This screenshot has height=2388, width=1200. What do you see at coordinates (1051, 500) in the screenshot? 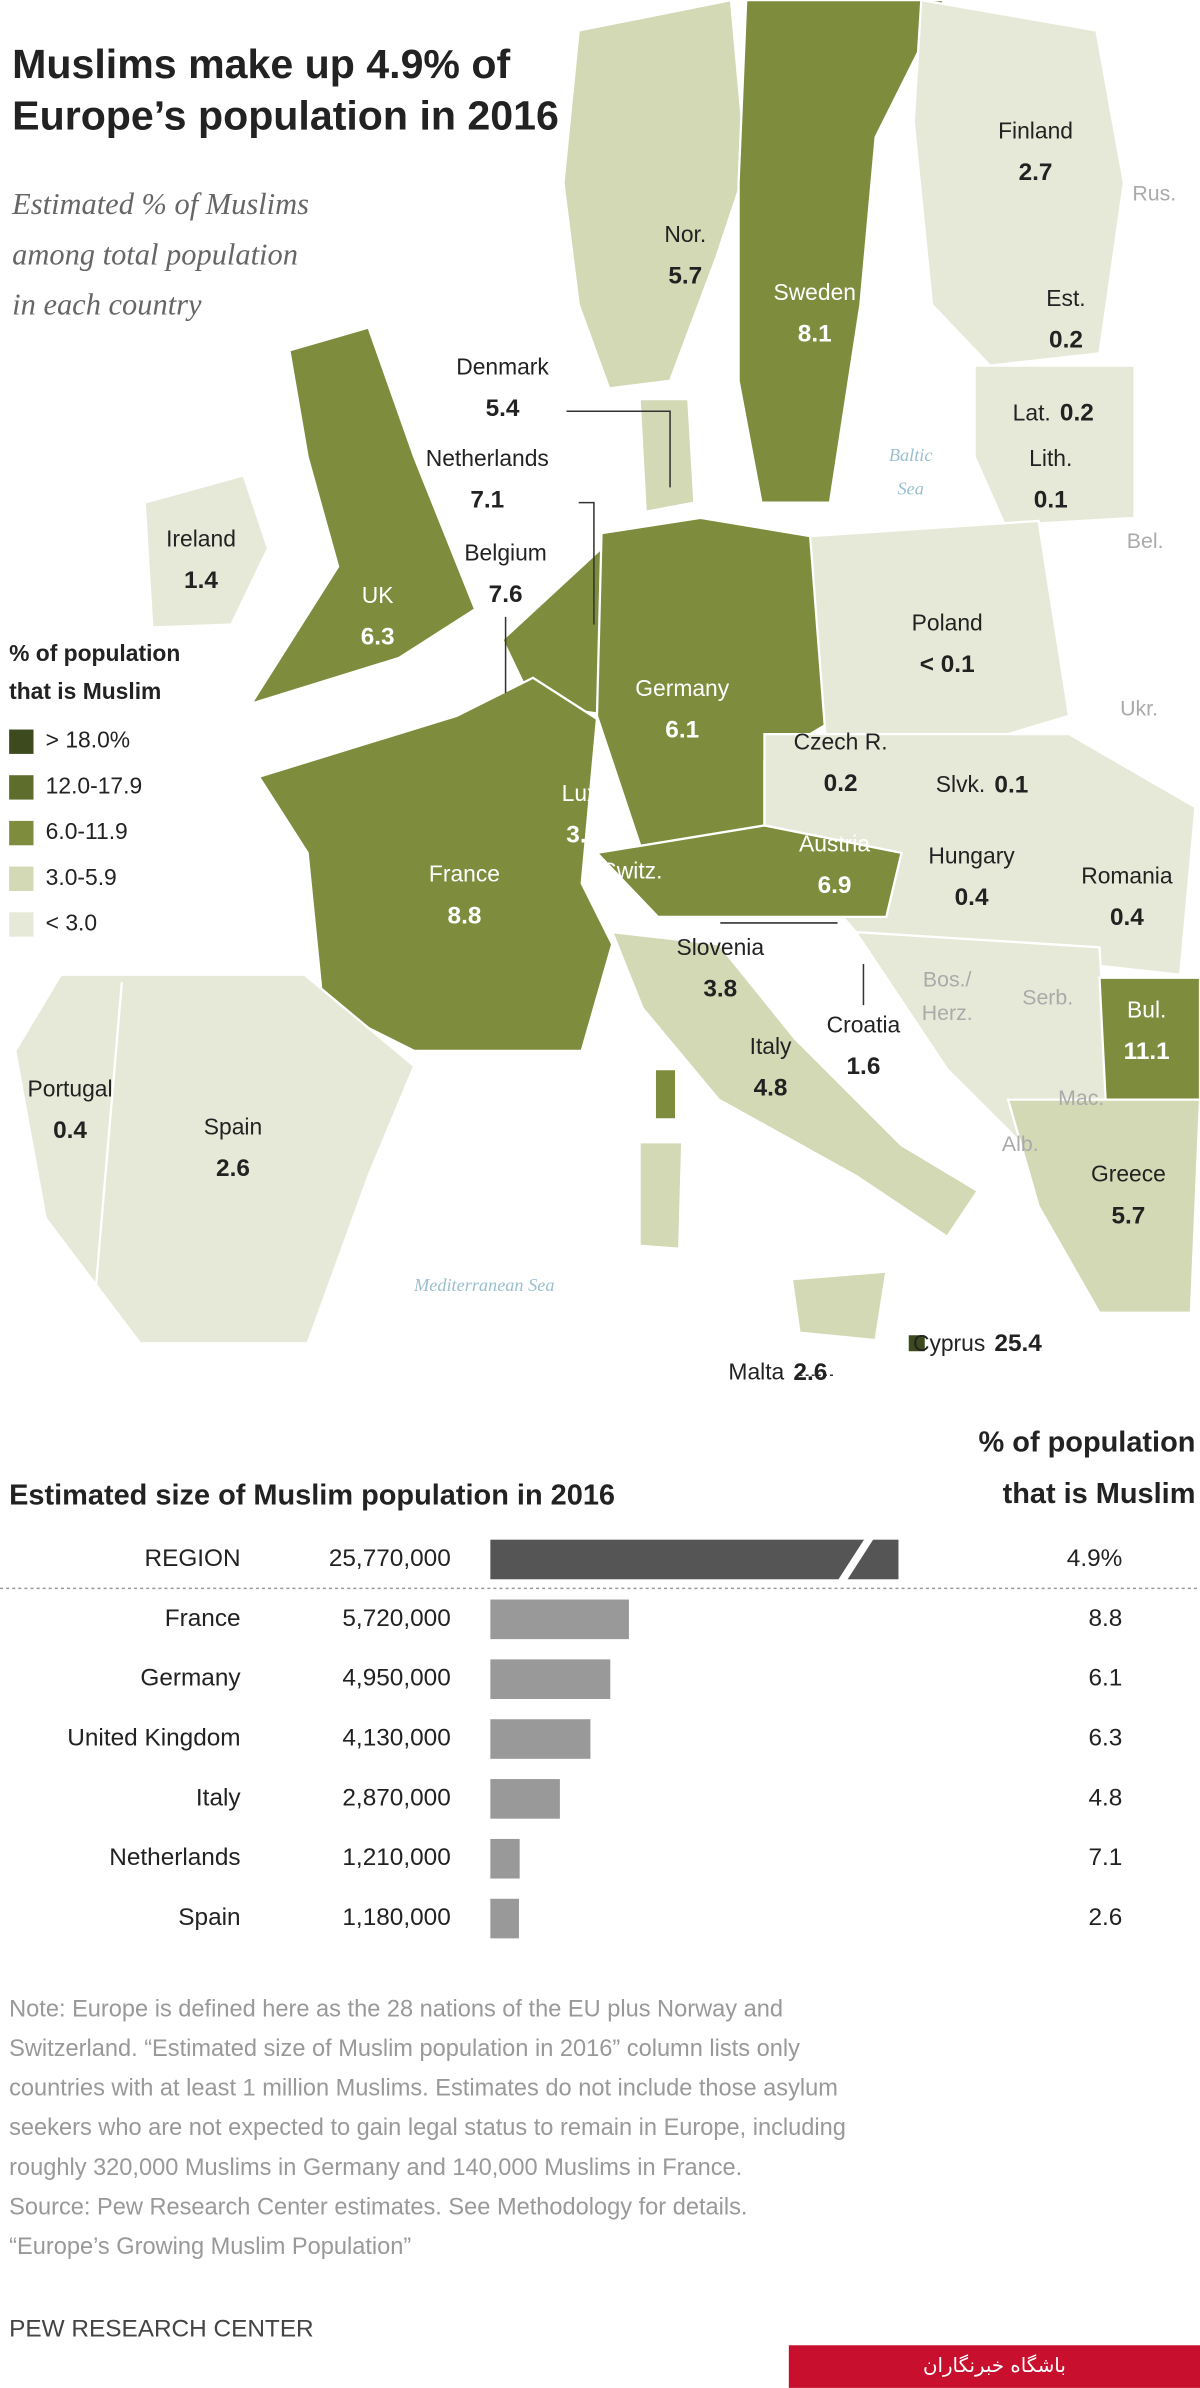
I see `map-value: 0.1` at bounding box center [1051, 500].